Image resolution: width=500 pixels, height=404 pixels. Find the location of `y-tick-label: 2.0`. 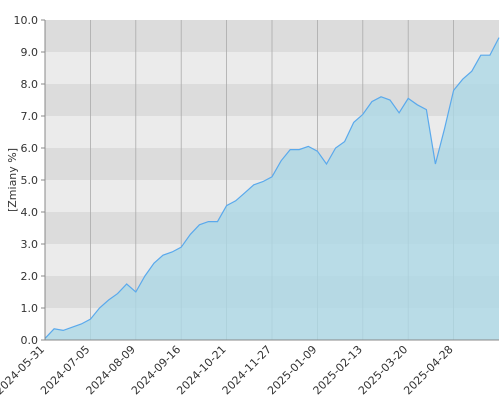

y-tick-label: 2.0 is located at coordinates (30, 276).